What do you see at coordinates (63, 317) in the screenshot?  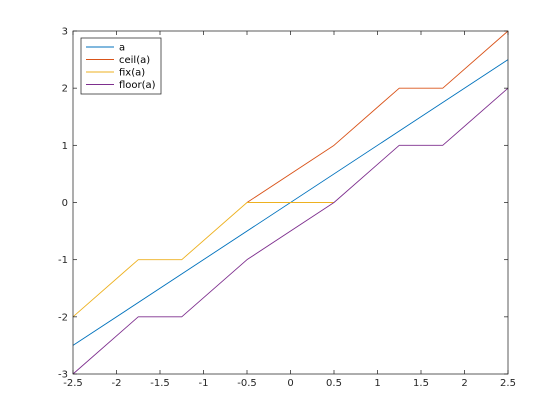 I see `y-tick-label: -2` at bounding box center [63, 317].